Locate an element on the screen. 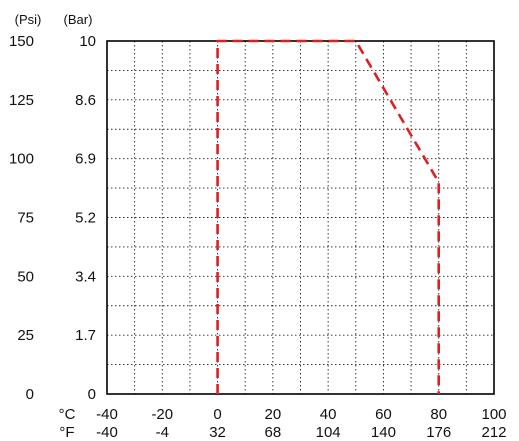 Image resolution: width=519 pixels, height=441 pixels. bar-tick-label: 5.2 is located at coordinates (85, 218).